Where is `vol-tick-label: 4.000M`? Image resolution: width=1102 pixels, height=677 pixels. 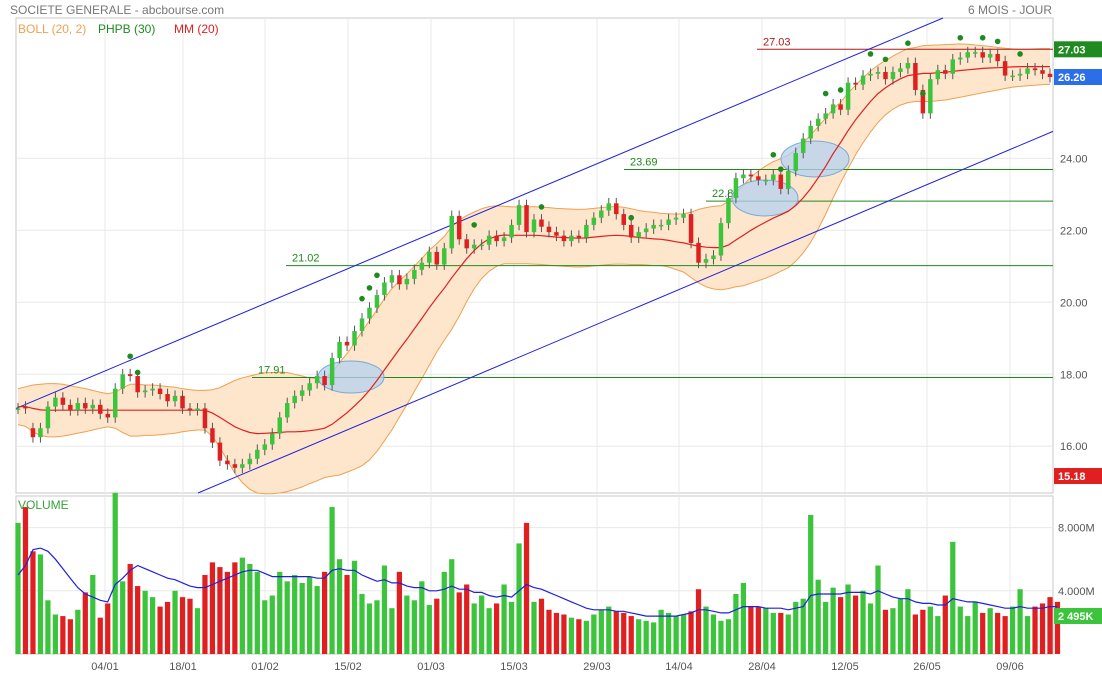 vol-tick-label: 4.000M is located at coordinates (1076, 592).